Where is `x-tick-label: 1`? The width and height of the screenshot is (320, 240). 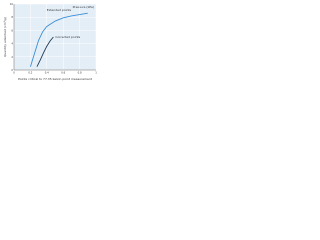 x-tick-label: 1 is located at coordinates (96, 73).